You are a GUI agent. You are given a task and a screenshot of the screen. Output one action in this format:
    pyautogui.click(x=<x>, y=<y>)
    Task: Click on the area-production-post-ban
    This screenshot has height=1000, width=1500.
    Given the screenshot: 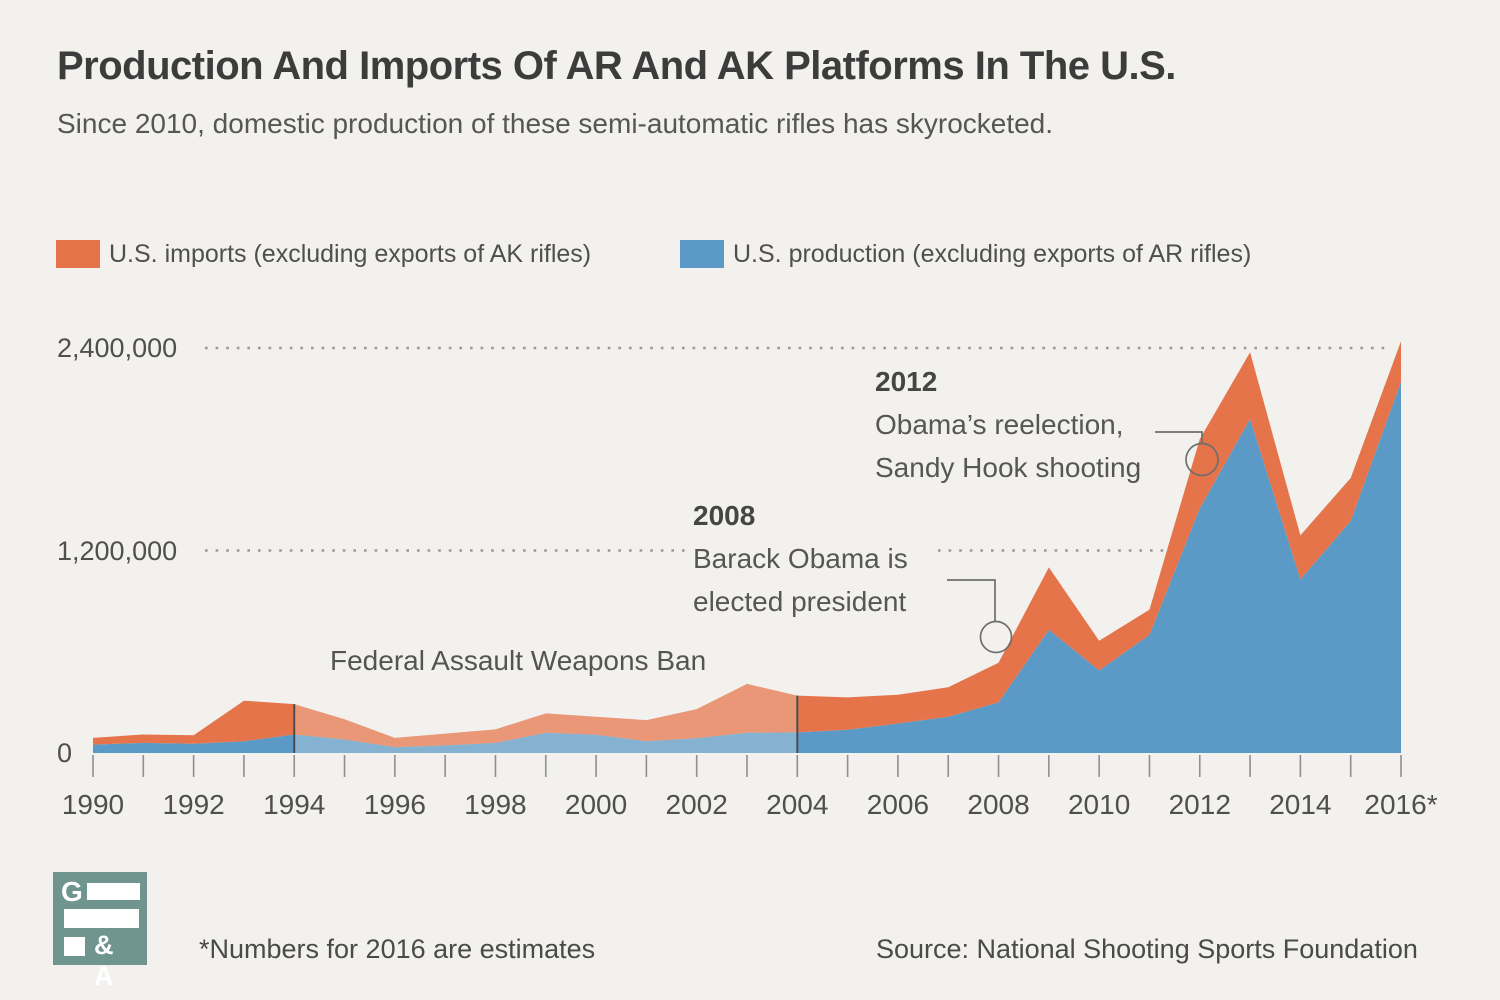 What is the action you would take?
    pyautogui.click(x=1099, y=567)
    